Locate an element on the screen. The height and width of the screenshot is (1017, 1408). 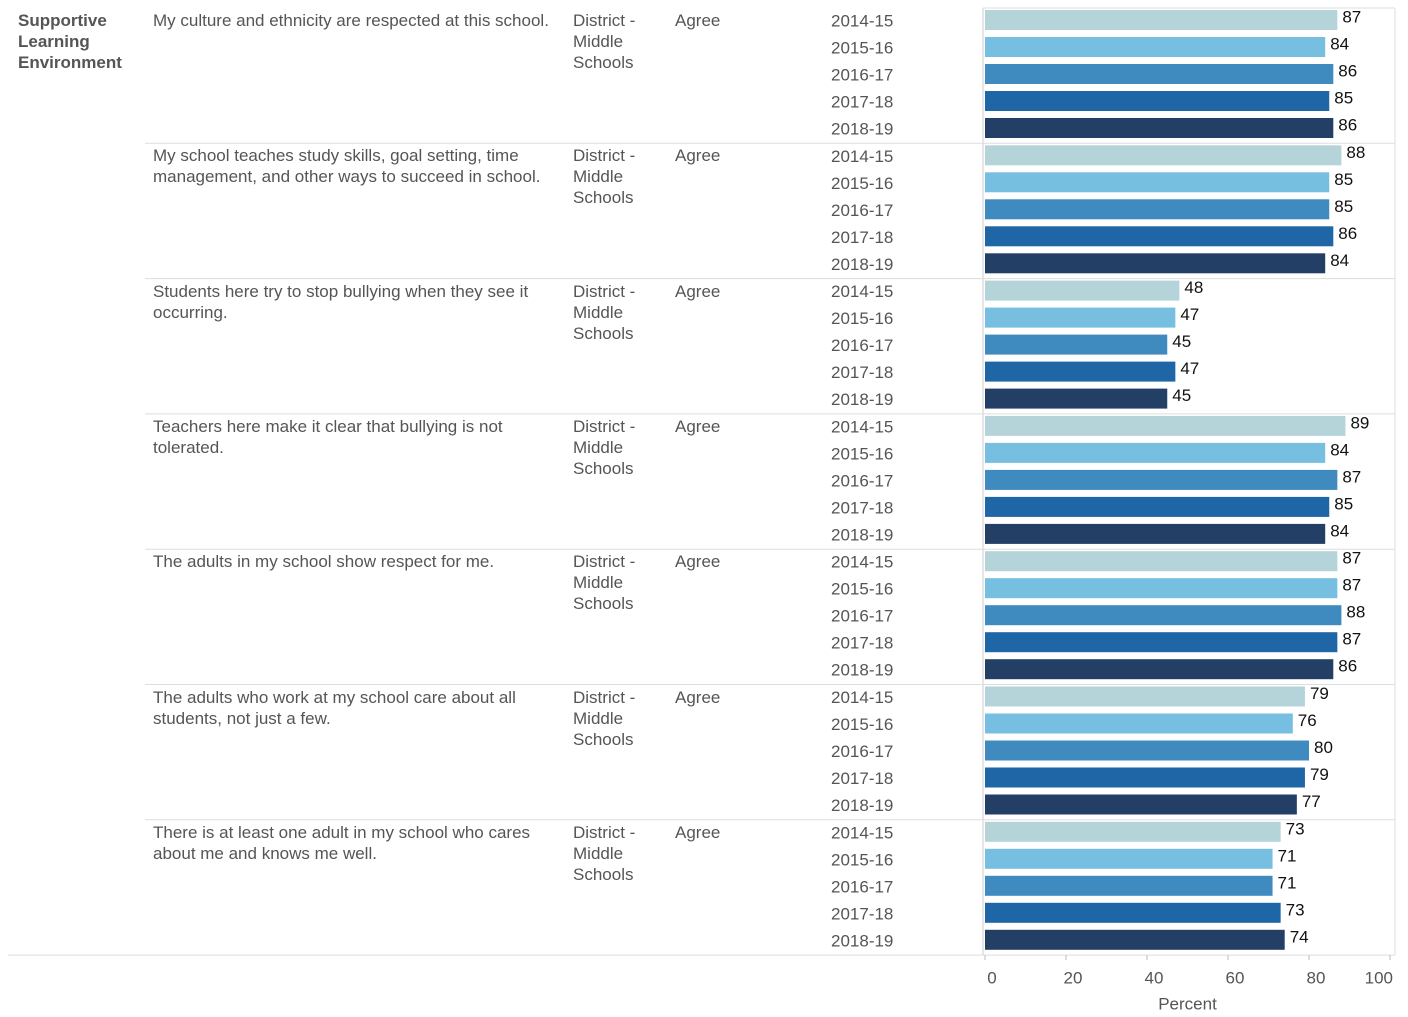
section-label: Supportive Learning Environment is located at coordinates (70, 41).